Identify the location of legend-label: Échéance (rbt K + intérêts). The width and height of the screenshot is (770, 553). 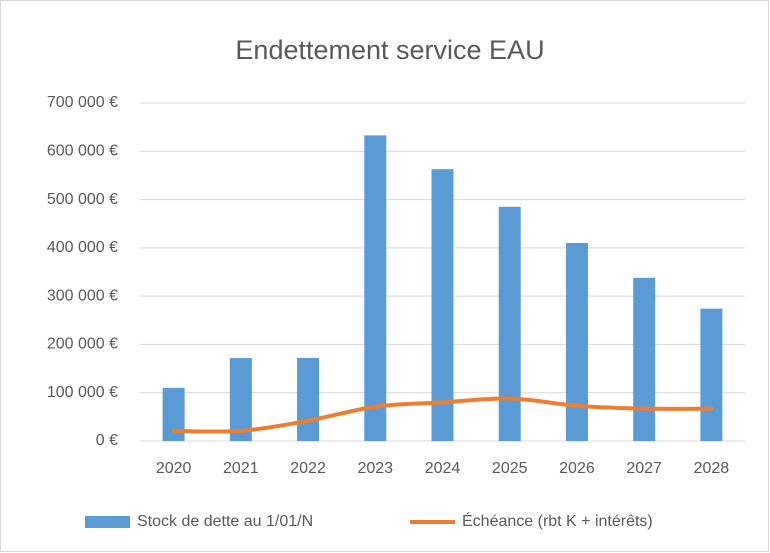
(557, 520).